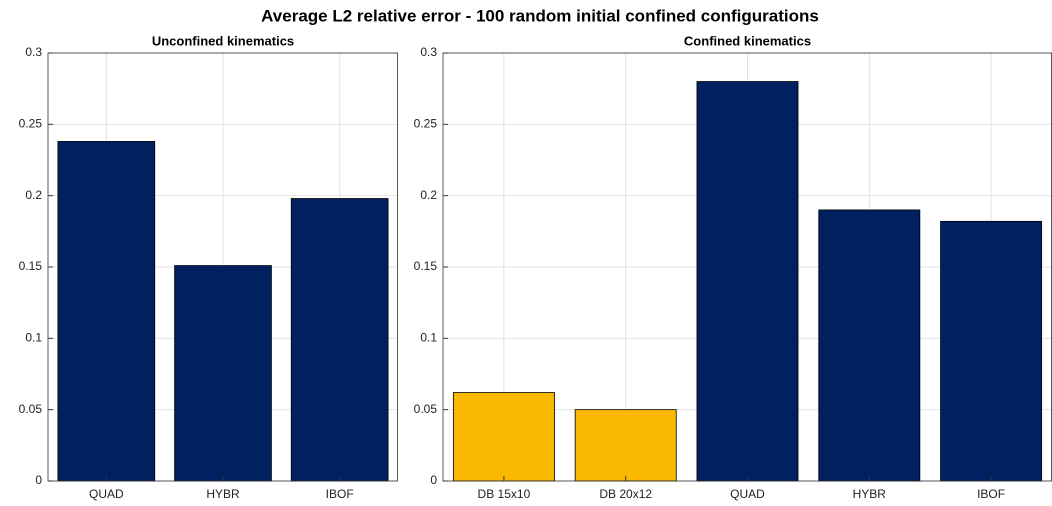  I want to click on subplot-title: Confined kinematics, so click(747, 40).